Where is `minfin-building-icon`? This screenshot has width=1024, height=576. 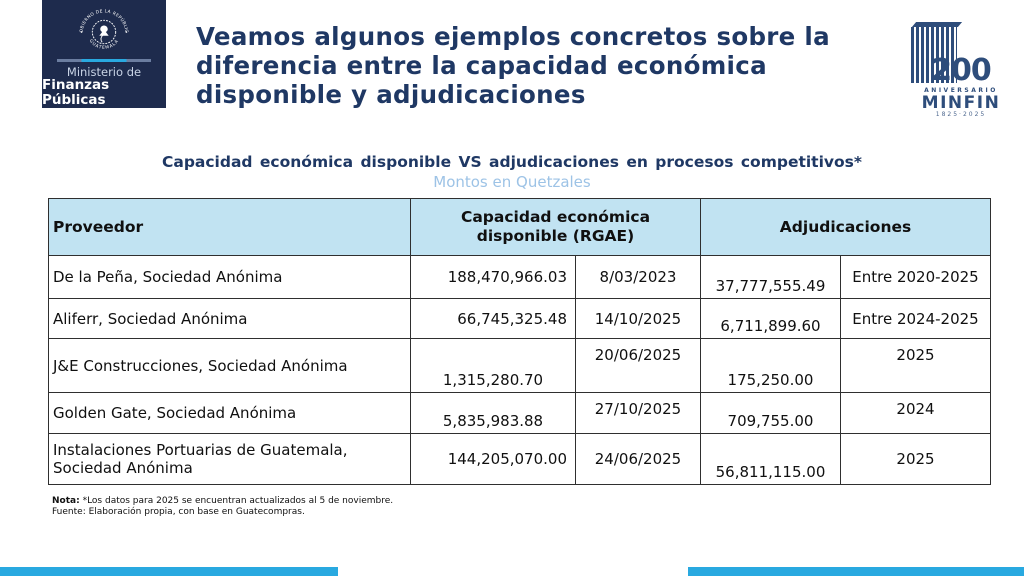 minfin-building-icon is located at coordinates (934, 55).